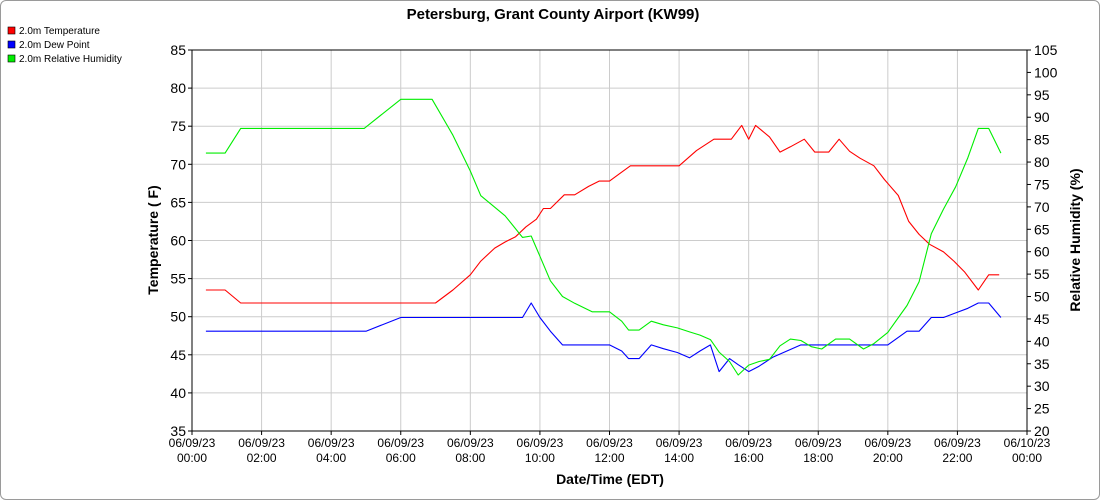 Image resolution: width=1100 pixels, height=500 pixels. What do you see at coordinates (1042, 319) in the screenshot?
I see `right-tick-label: 45` at bounding box center [1042, 319].